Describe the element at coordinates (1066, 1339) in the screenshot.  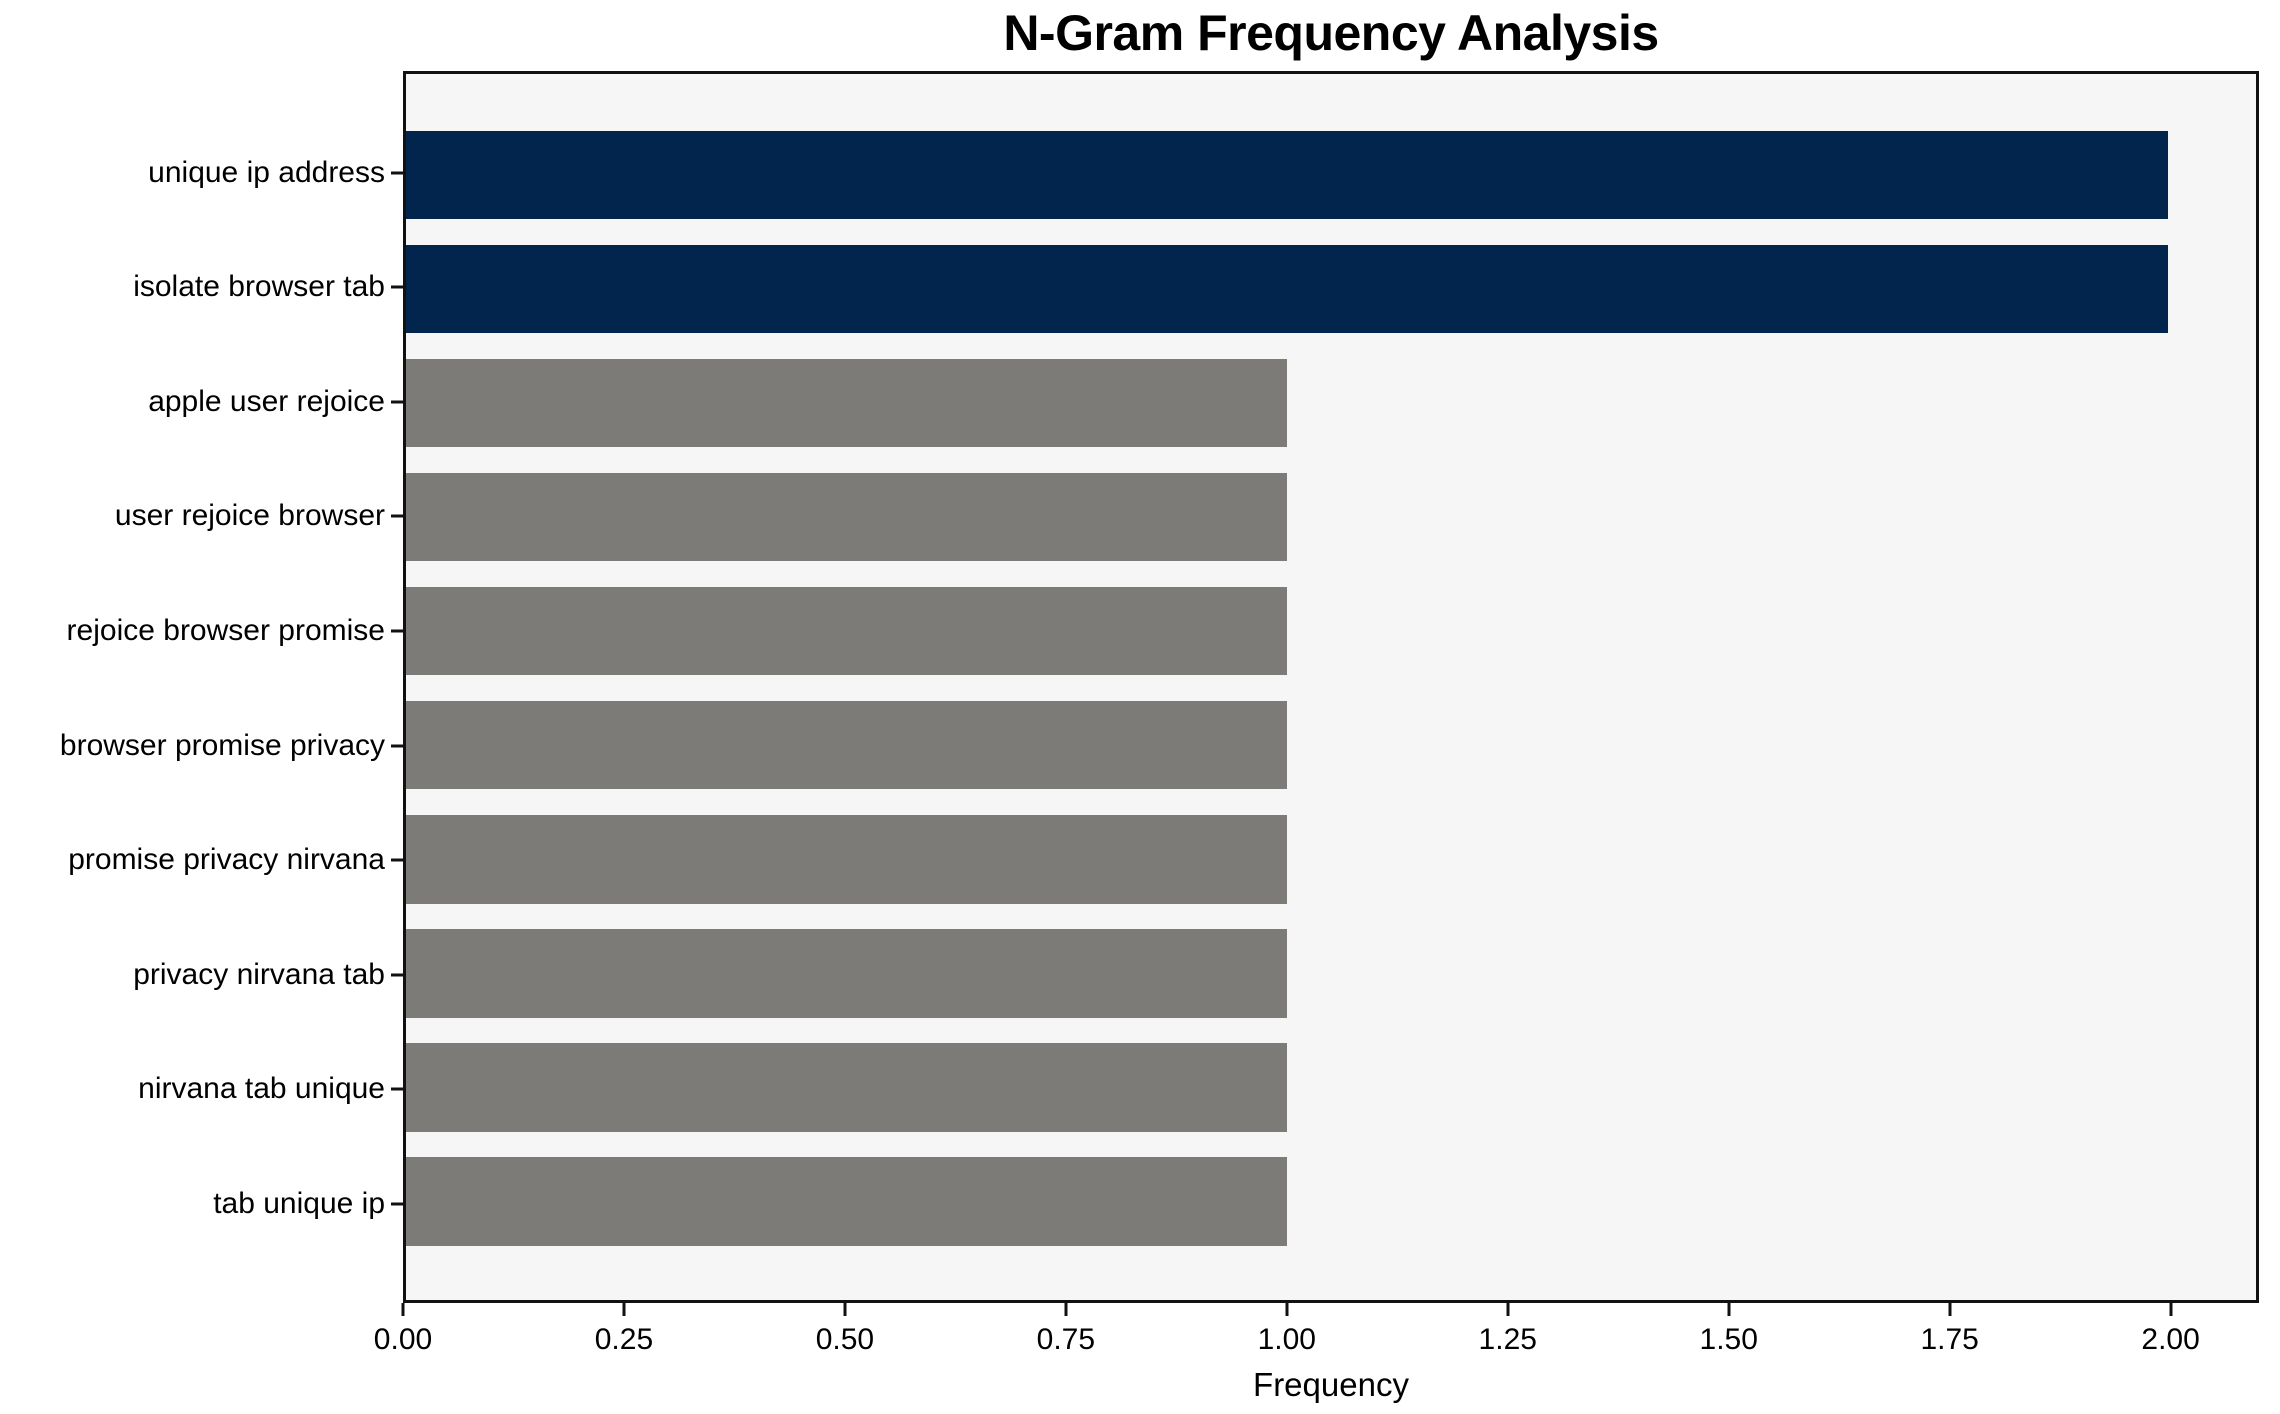
I see `x-tick-label: 0.75` at that location.